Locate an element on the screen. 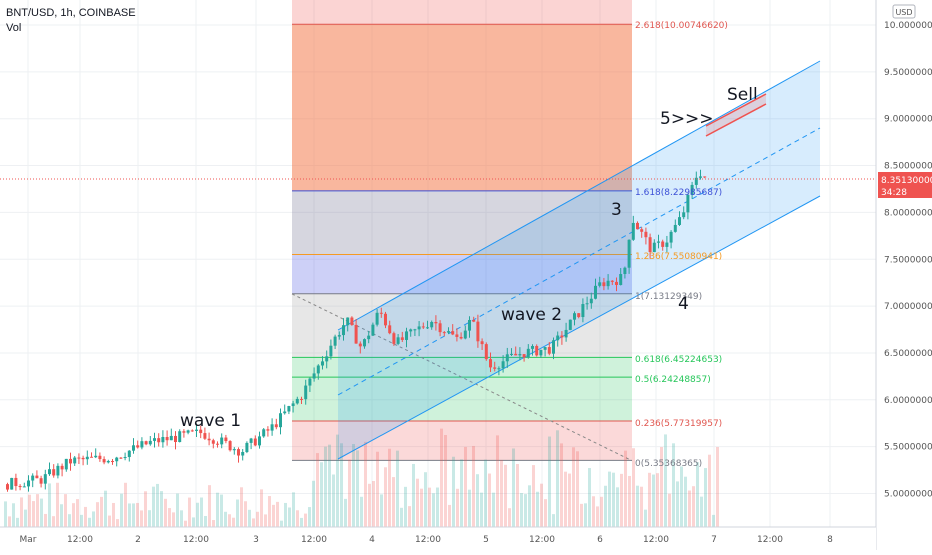  current-price-tag is located at coordinates (905, 185).